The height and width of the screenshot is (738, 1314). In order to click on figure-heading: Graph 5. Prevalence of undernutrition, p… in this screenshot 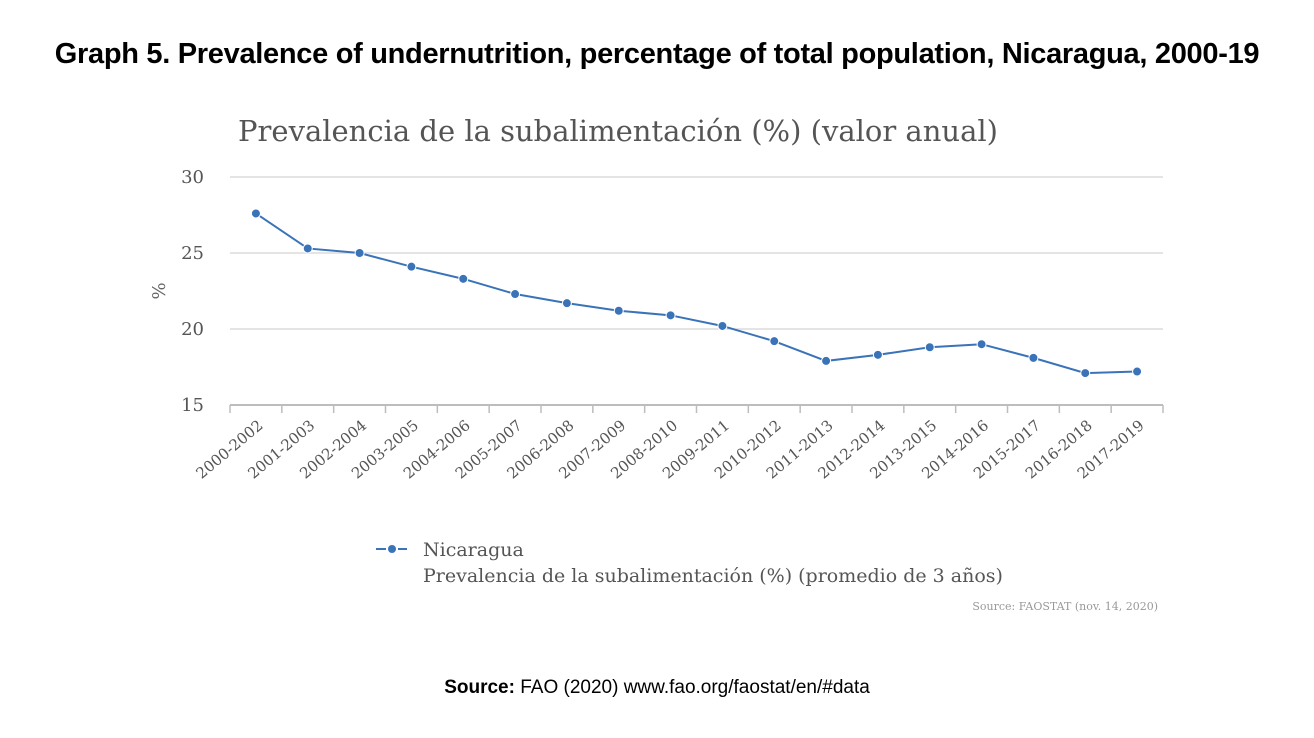, I will do `click(657, 54)`.